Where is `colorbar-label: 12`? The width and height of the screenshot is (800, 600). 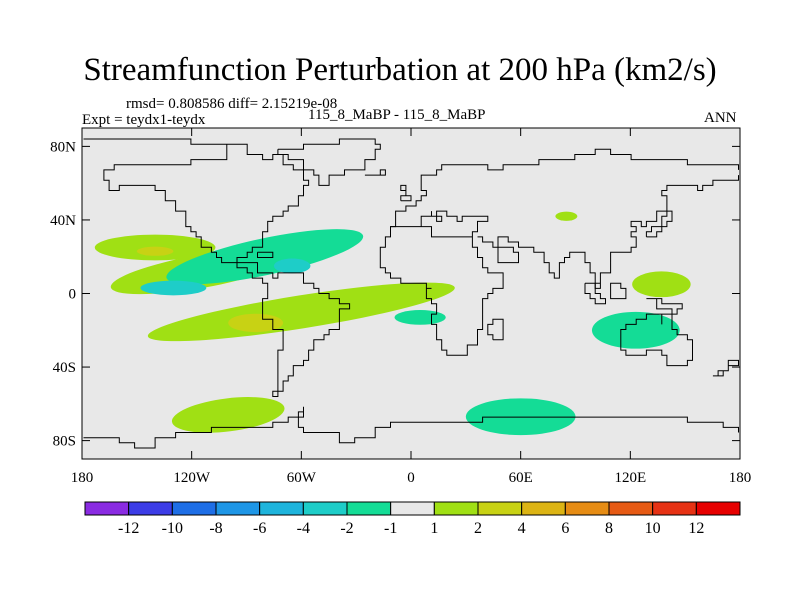 colorbar-label: 12 is located at coordinates (696, 528).